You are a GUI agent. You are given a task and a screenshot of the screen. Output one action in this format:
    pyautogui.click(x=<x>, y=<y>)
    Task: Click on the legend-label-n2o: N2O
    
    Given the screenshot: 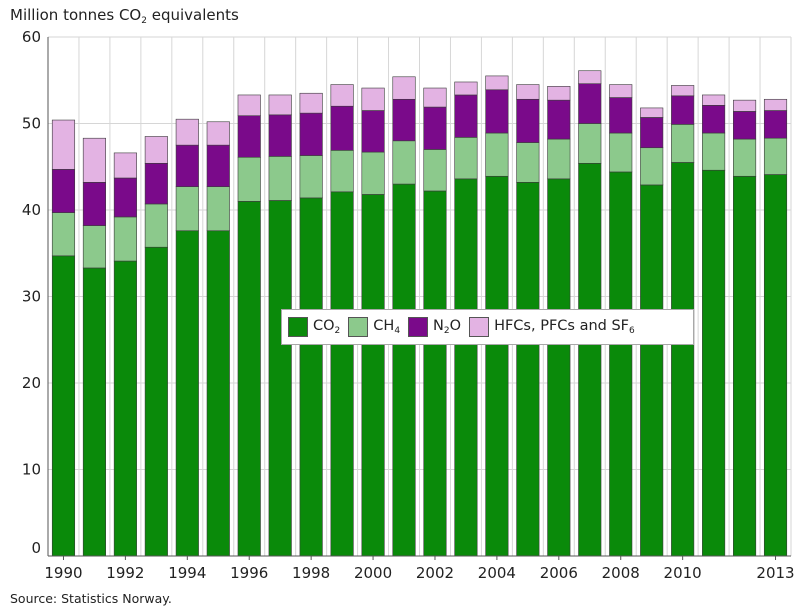 What is the action you would take?
    pyautogui.click(x=447, y=327)
    